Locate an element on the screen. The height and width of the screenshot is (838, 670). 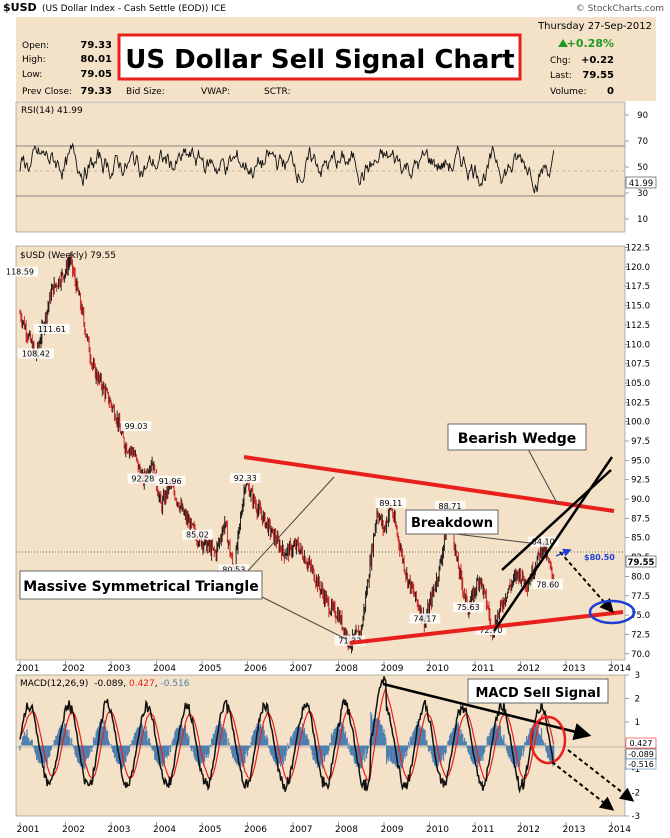
year-label: 2003 is located at coordinates (119, 669).